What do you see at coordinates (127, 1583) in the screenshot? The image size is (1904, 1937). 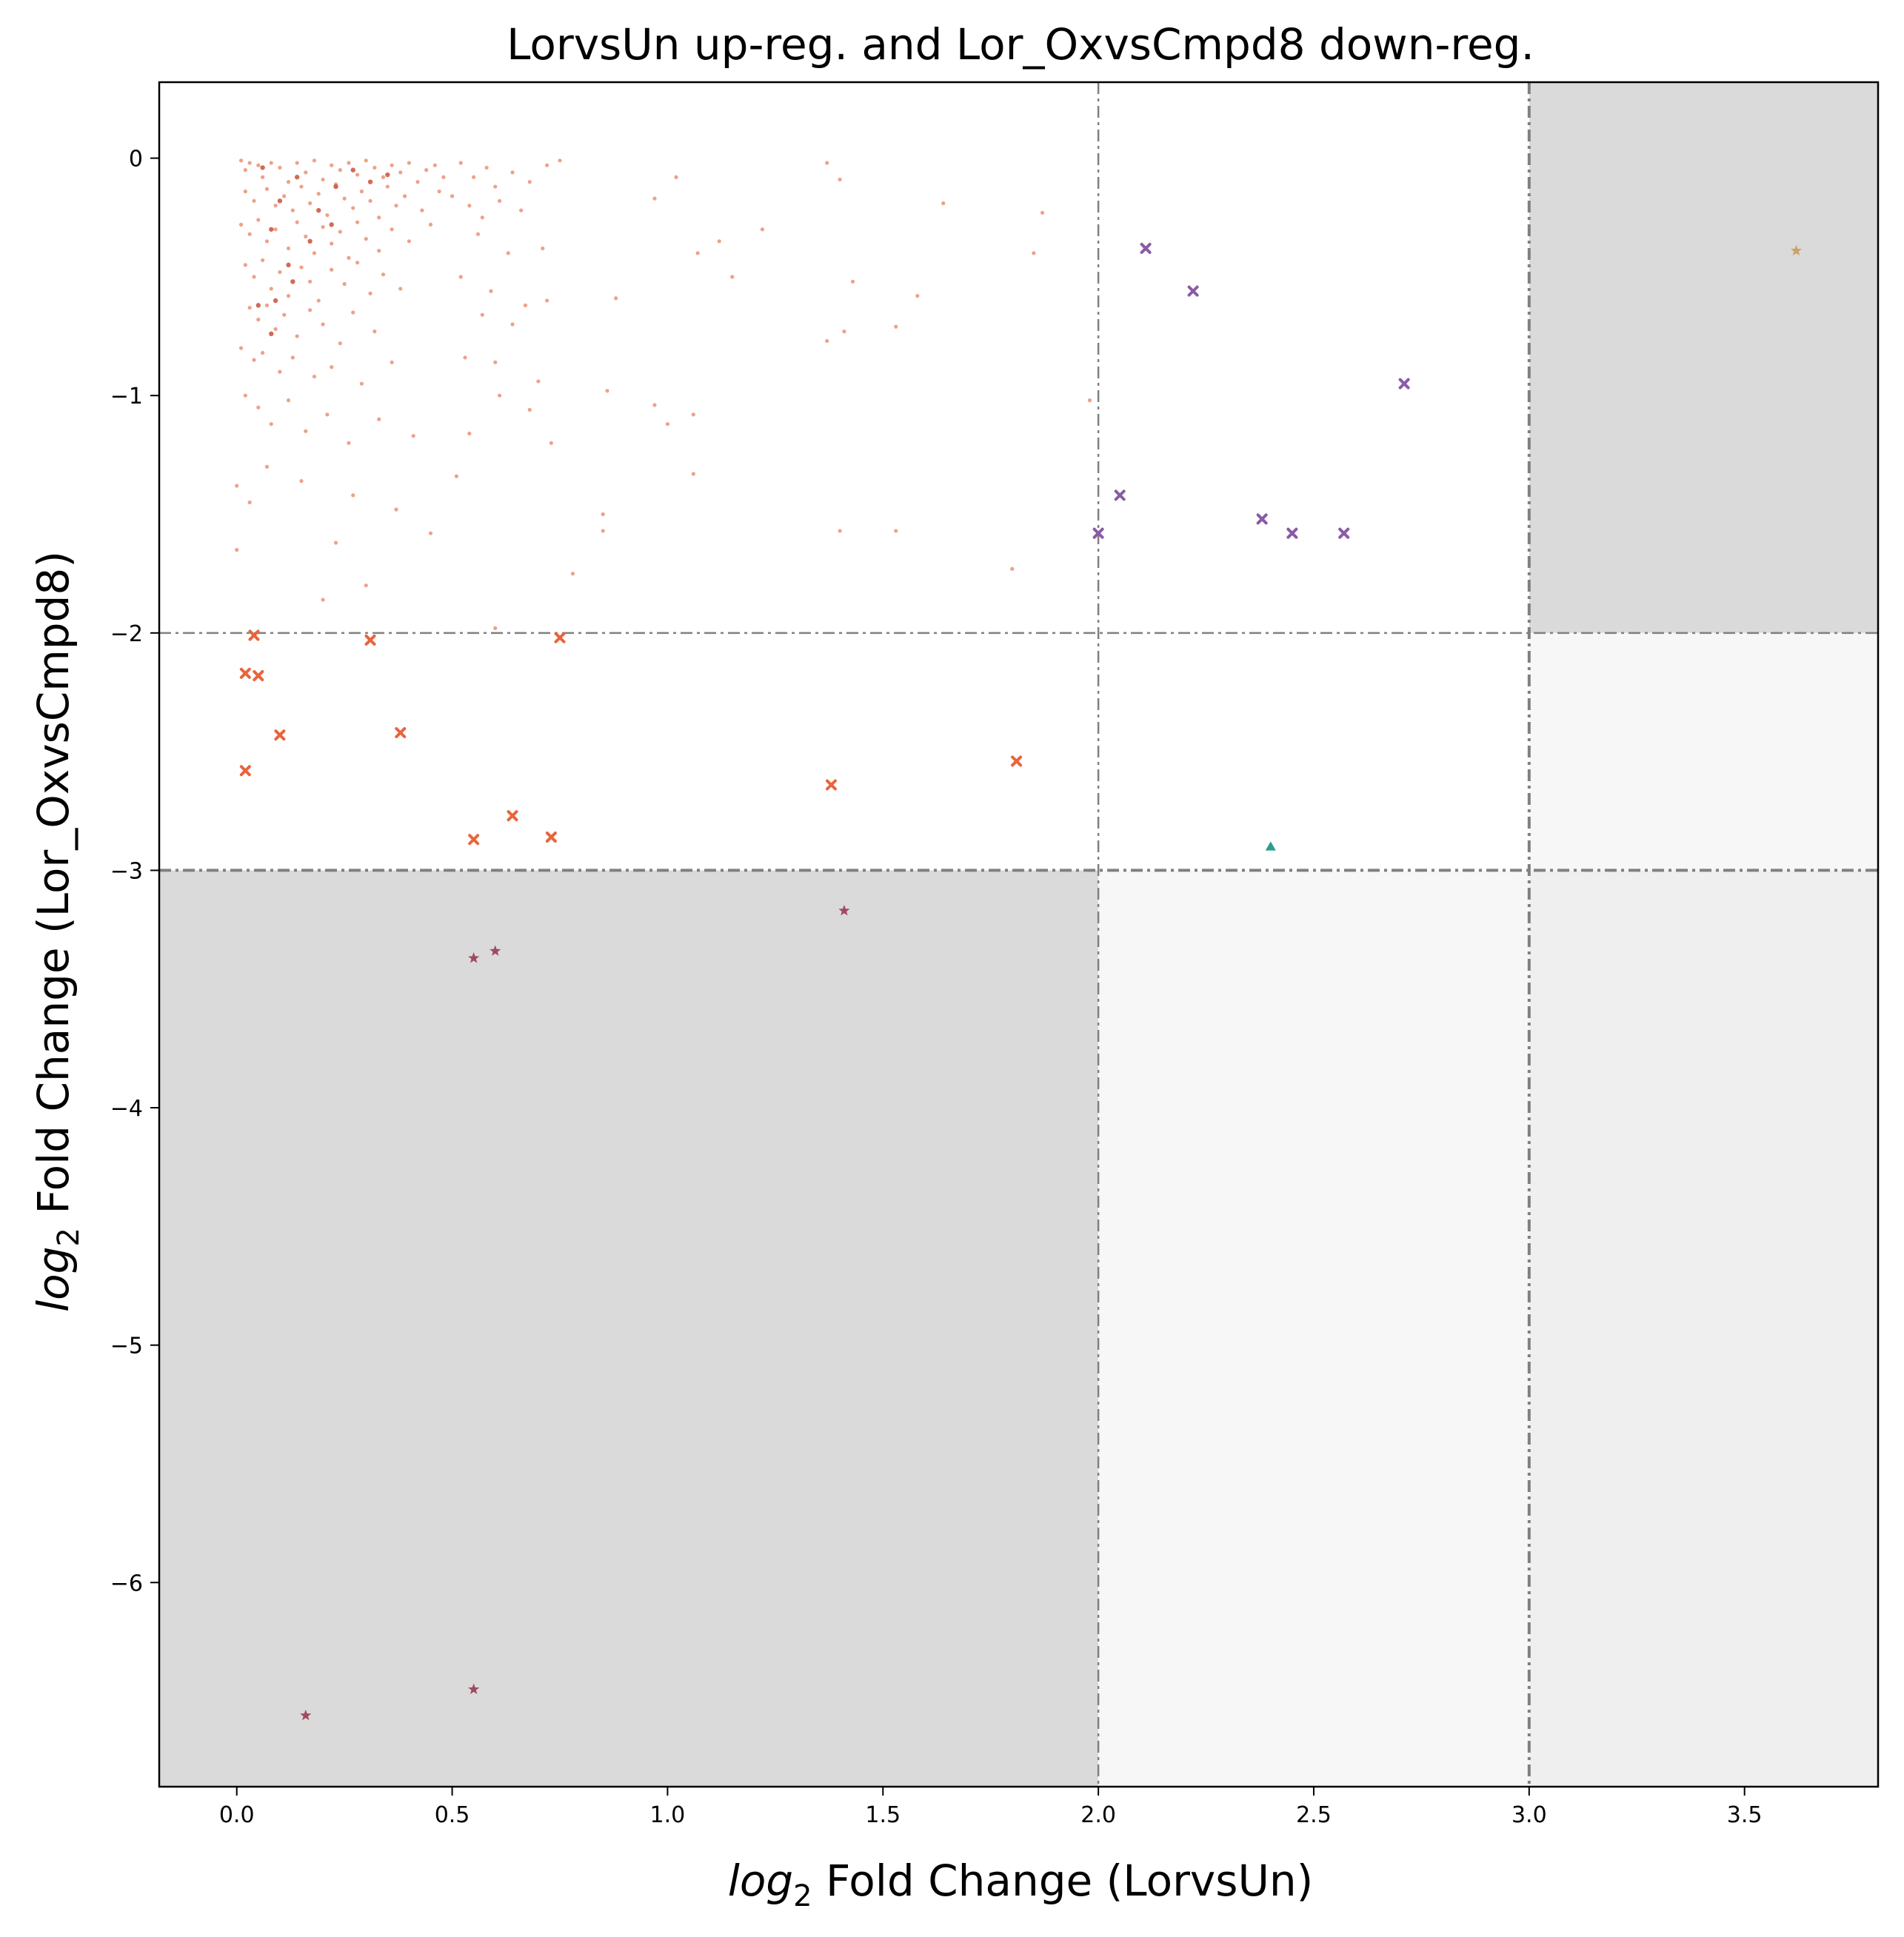 I see `y-tick-label: −6` at bounding box center [127, 1583].